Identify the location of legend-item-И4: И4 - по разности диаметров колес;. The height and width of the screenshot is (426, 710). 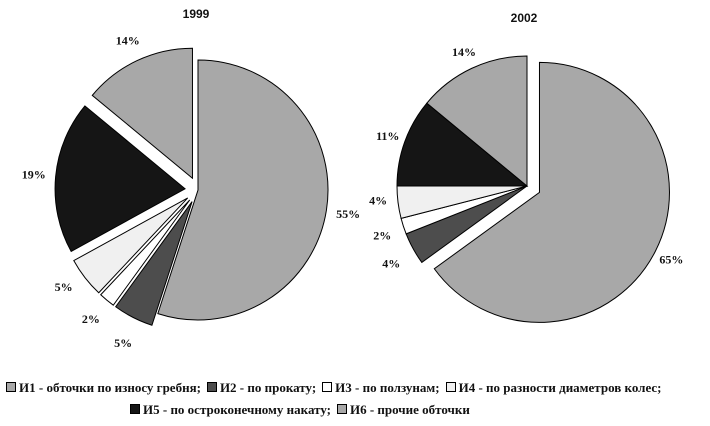
(553, 388).